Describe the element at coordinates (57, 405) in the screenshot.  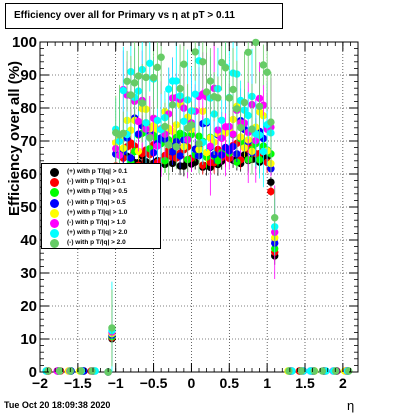
I see `timestamp: Tue Oct 20 18:09:38 2020` at that location.